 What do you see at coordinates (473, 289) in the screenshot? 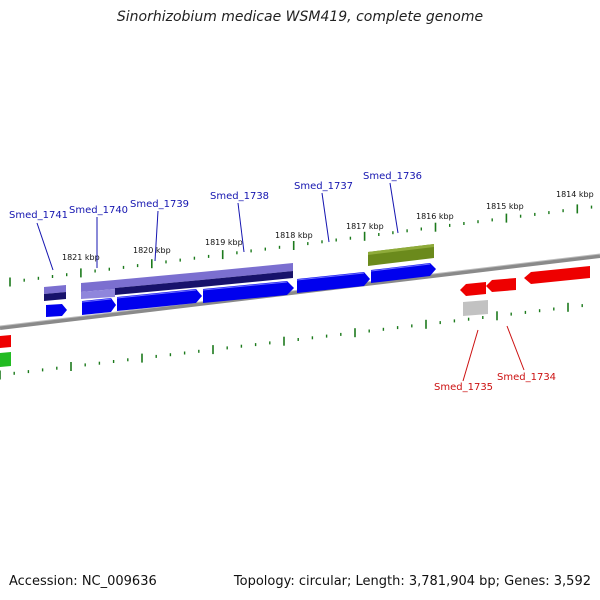
I see `gene-arrow-reverse-a` at bounding box center [473, 289].